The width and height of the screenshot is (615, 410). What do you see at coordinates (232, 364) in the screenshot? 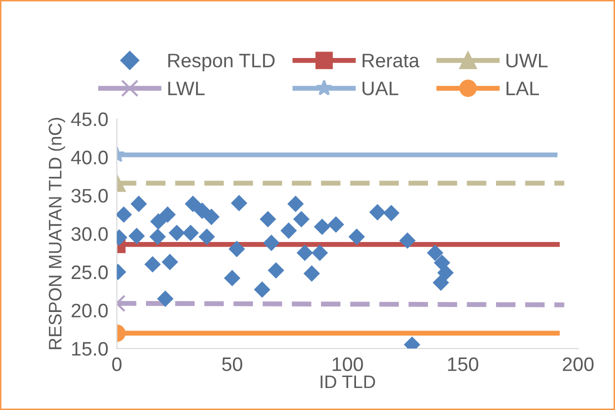
I see `x-tick-label: 50` at bounding box center [232, 364].